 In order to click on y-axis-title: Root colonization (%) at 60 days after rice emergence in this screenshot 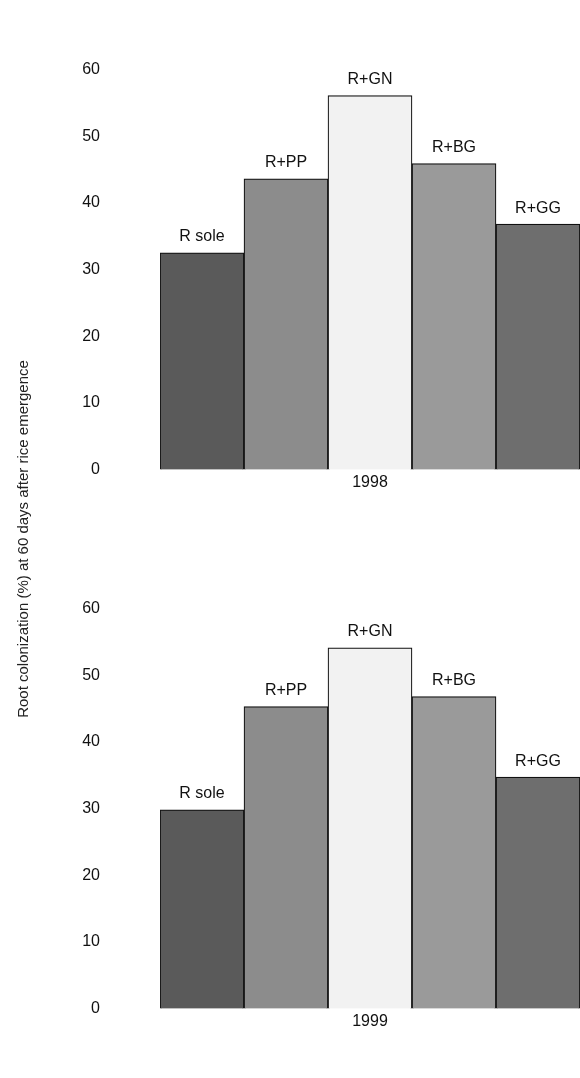, I will do `click(22, 539)`.